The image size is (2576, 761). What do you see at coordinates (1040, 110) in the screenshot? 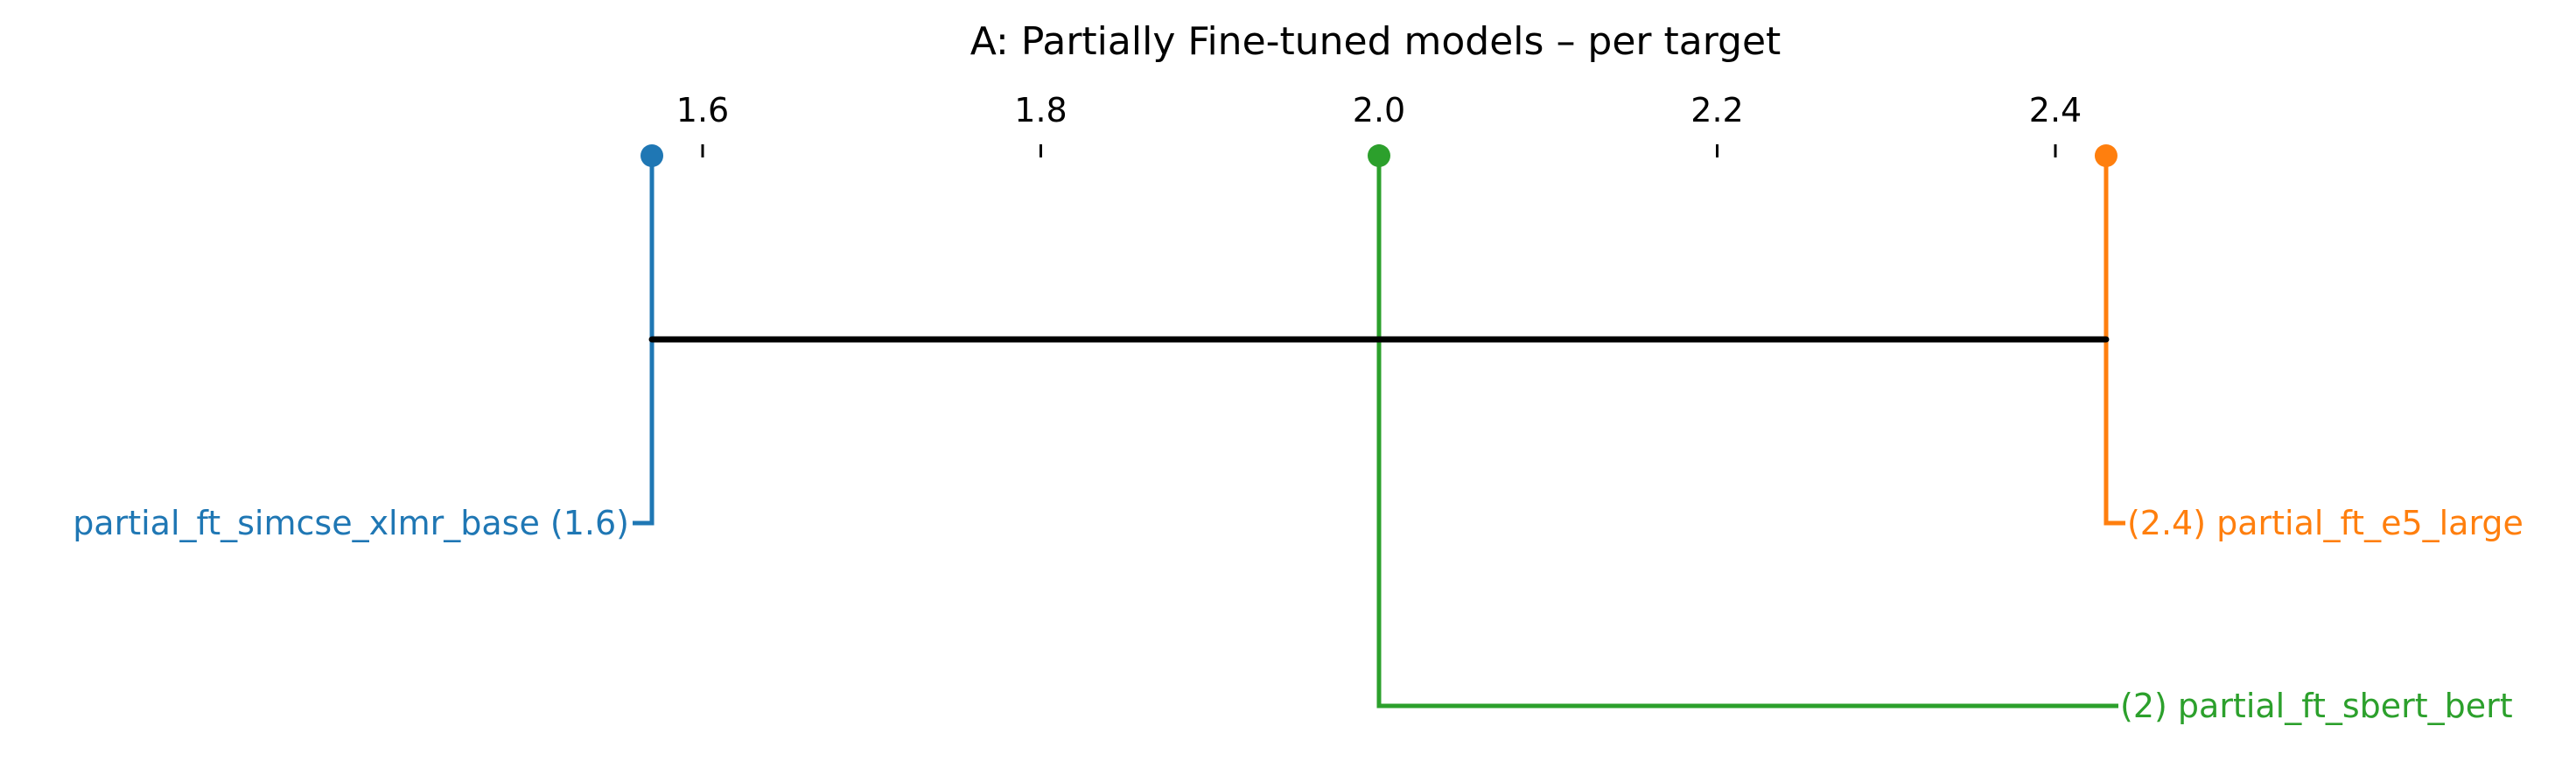
I see `axis-tick-label: 1.8` at bounding box center [1040, 110].